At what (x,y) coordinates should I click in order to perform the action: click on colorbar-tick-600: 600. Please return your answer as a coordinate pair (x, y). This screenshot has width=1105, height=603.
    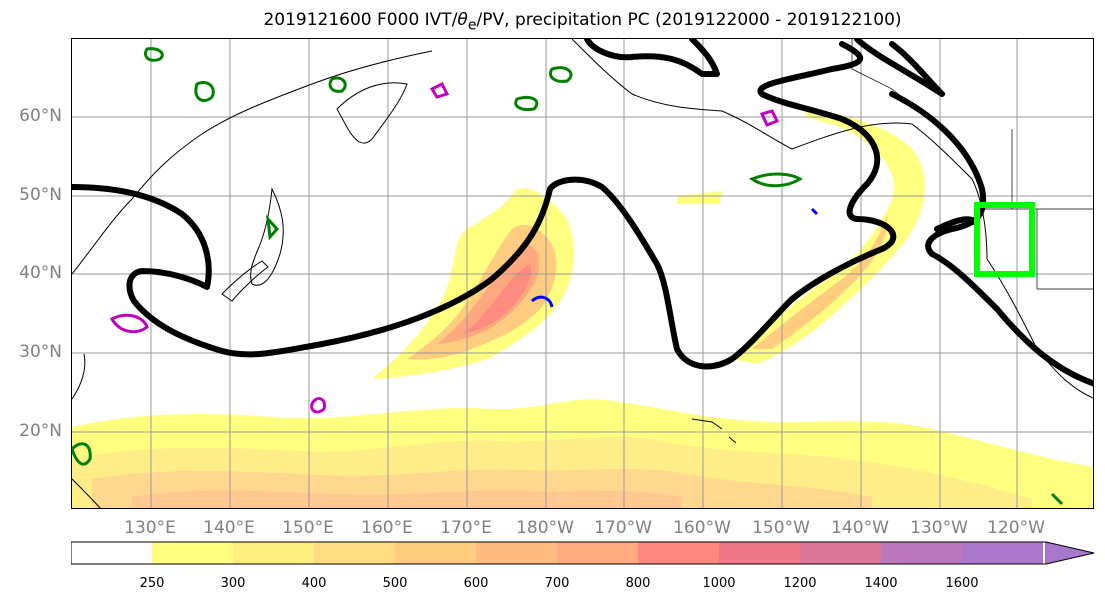
    Looking at the image, I should click on (476, 583).